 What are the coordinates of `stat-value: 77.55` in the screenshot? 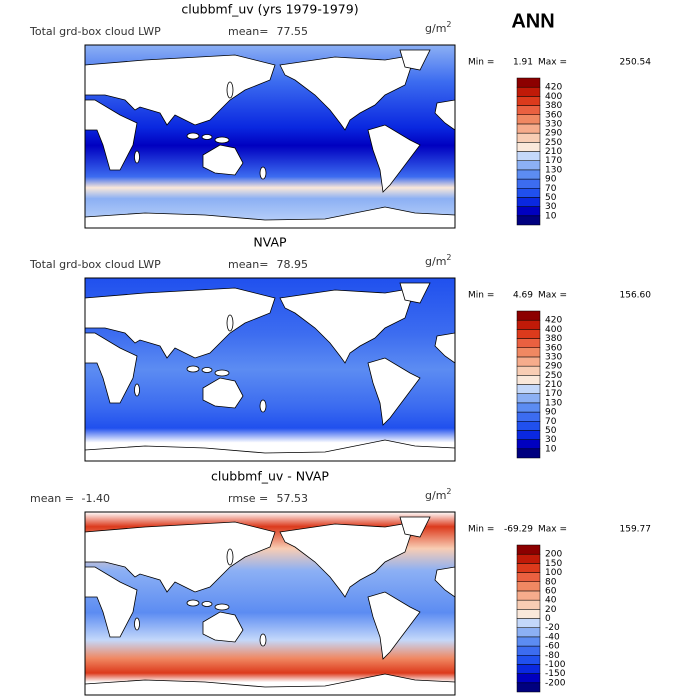 It's located at (293, 31).